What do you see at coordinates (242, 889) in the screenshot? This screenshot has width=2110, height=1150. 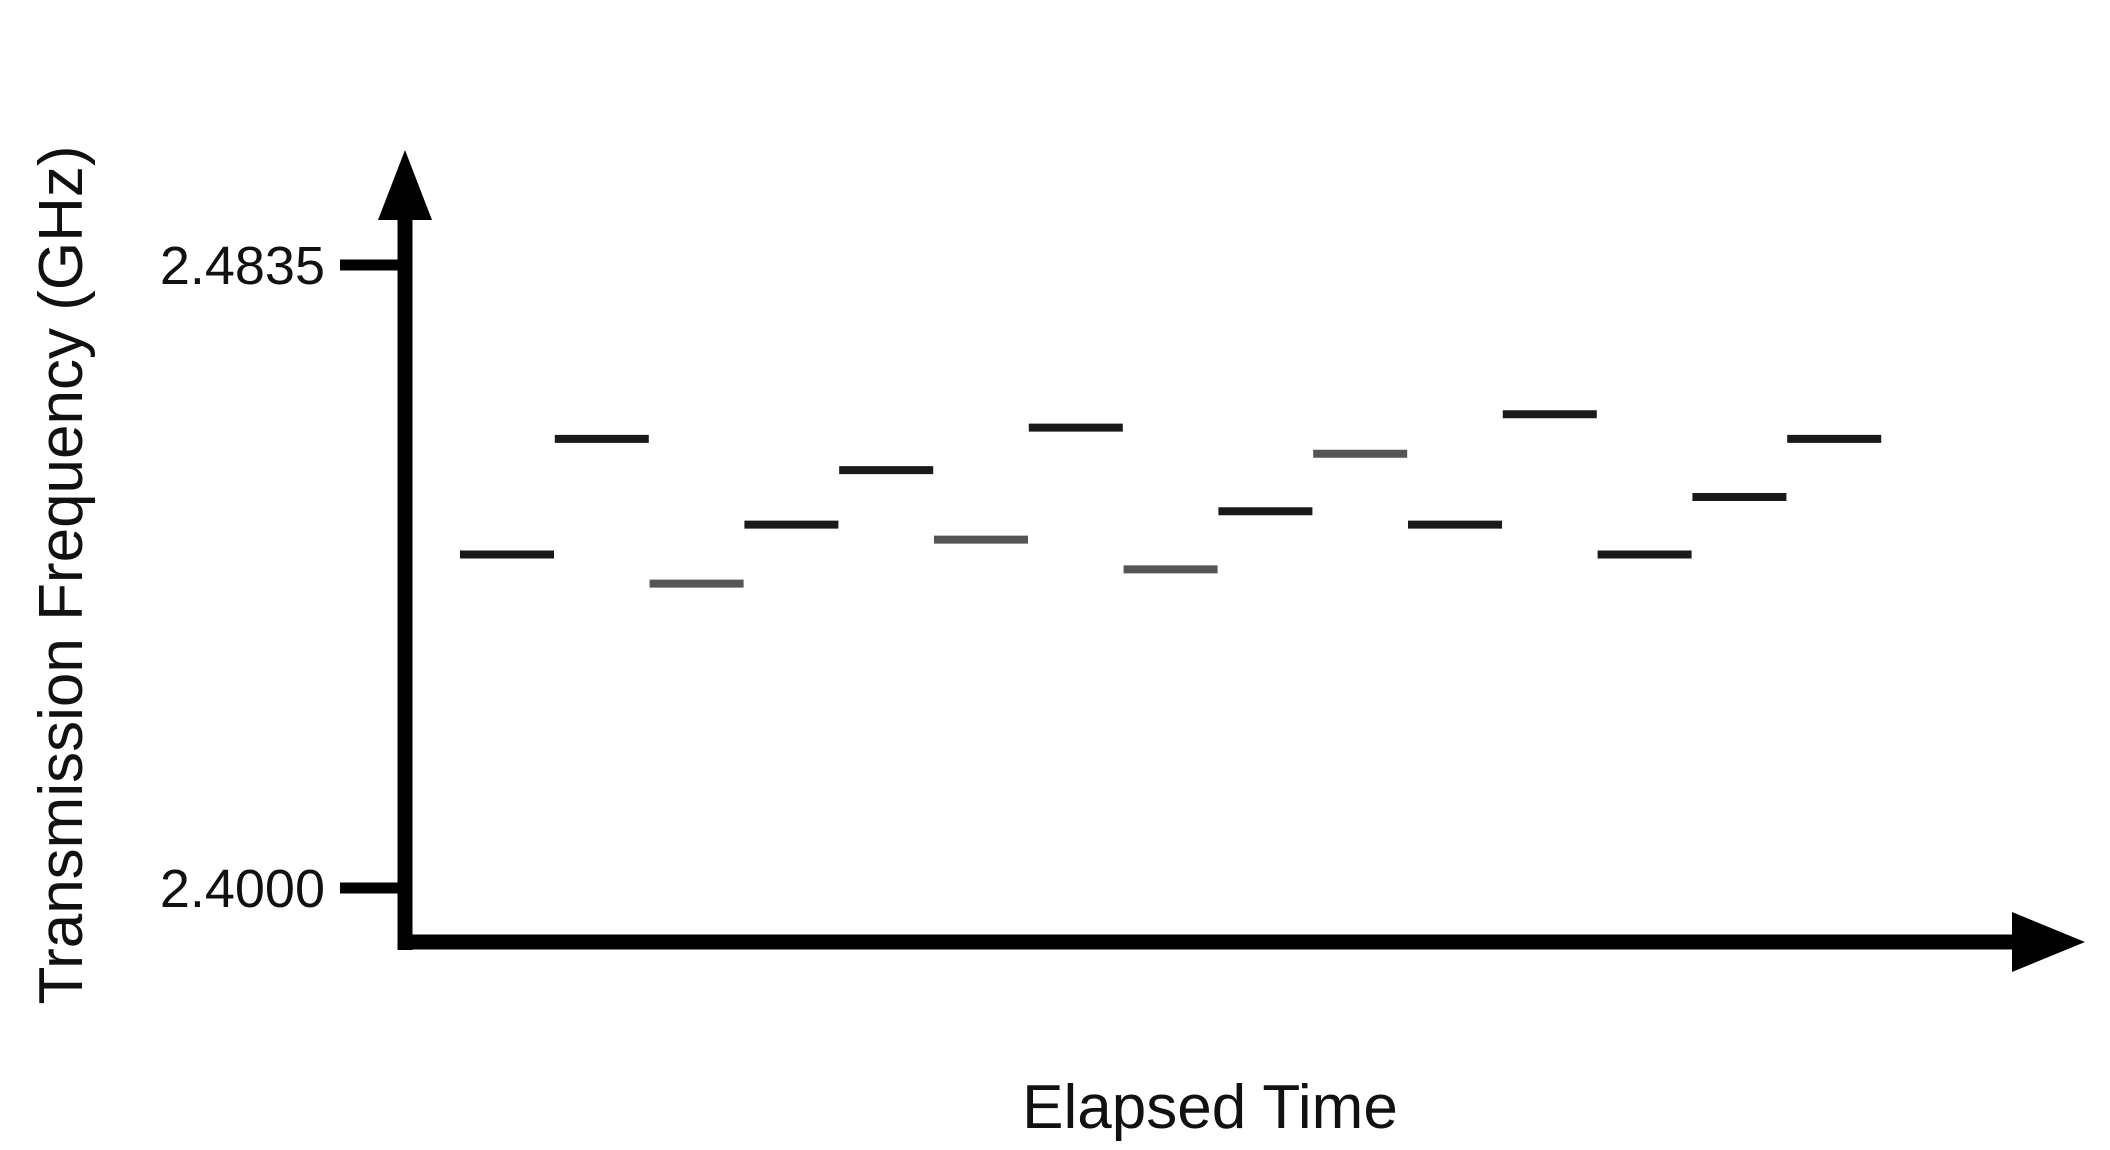 I see `y-tick-label-bottom: 2.4000` at bounding box center [242, 889].